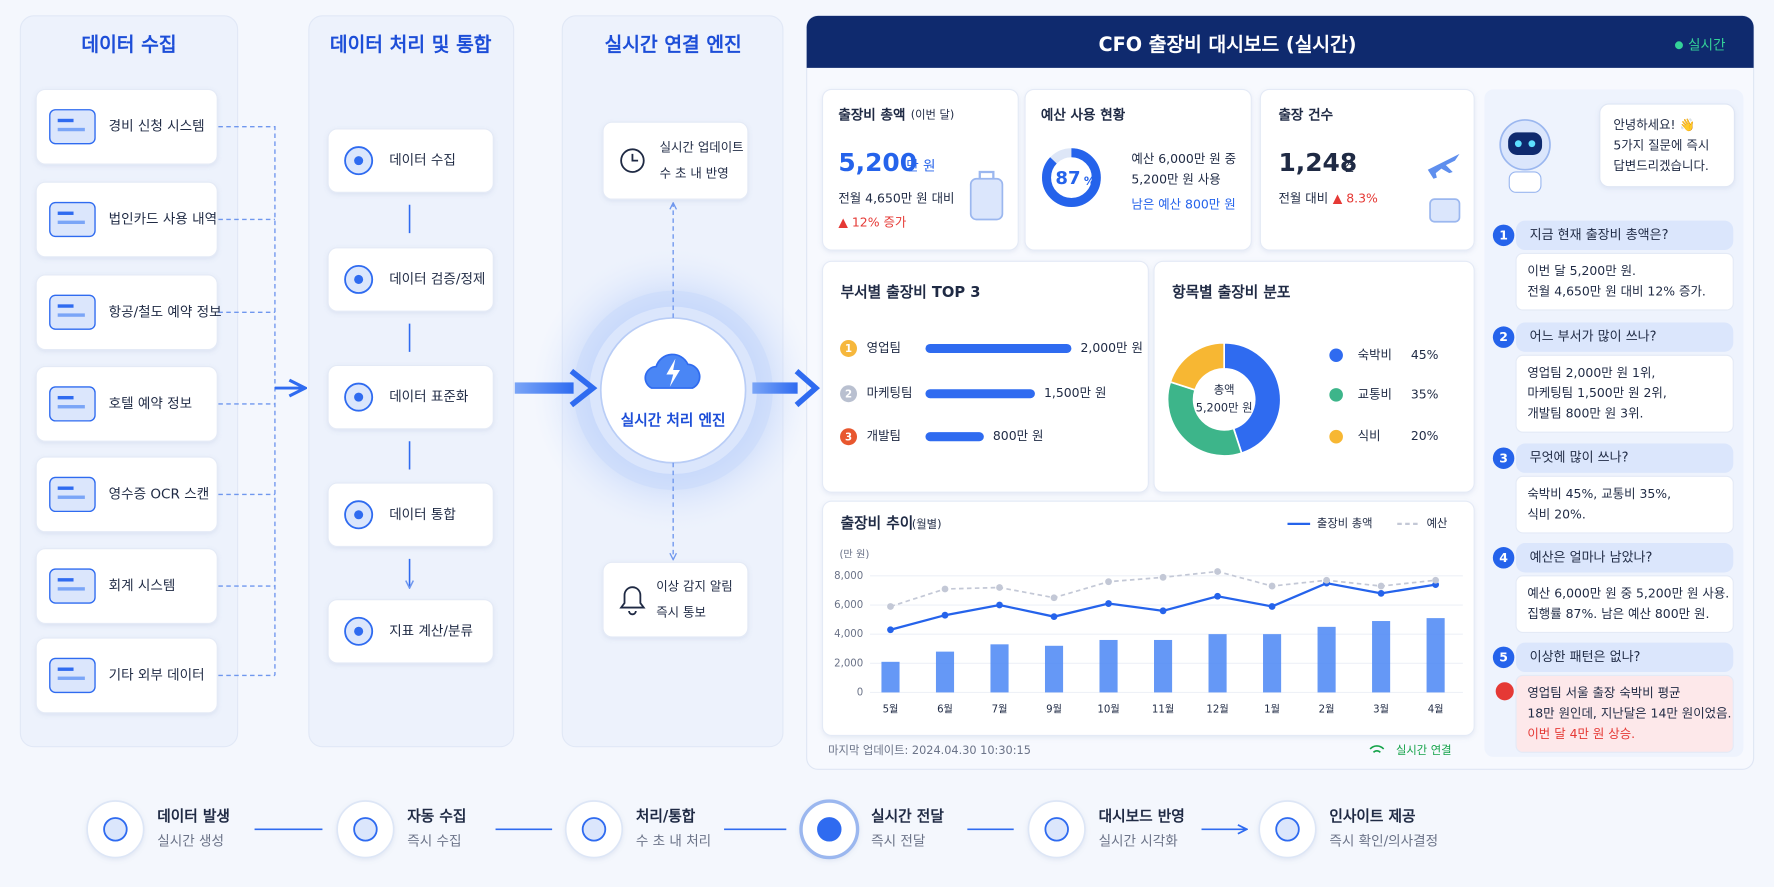  Describe the element at coordinates (1163, 709) in the screenshot. I see `x-tick-label: 11월` at that location.